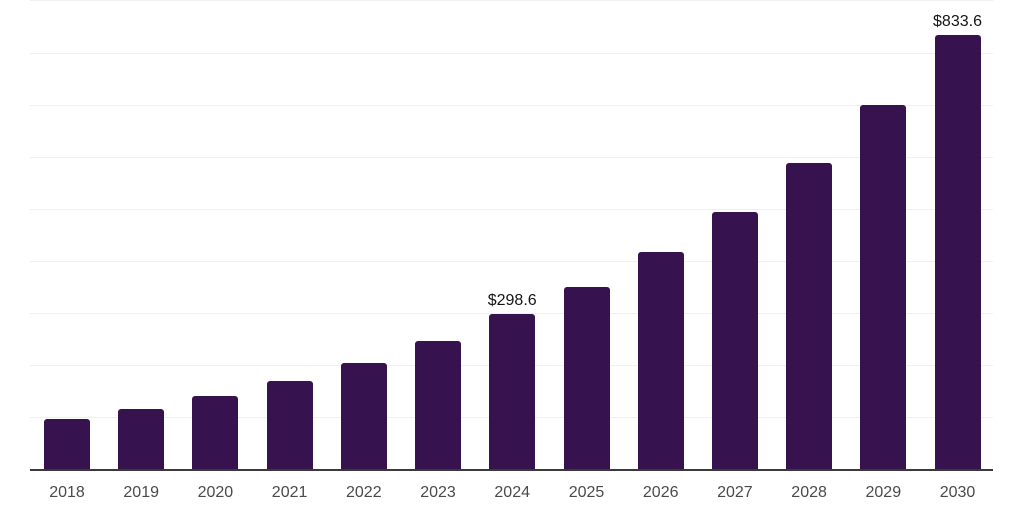 The image size is (1024, 512). Describe the element at coordinates (809, 316) in the screenshot. I see `bar-2028` at that location.